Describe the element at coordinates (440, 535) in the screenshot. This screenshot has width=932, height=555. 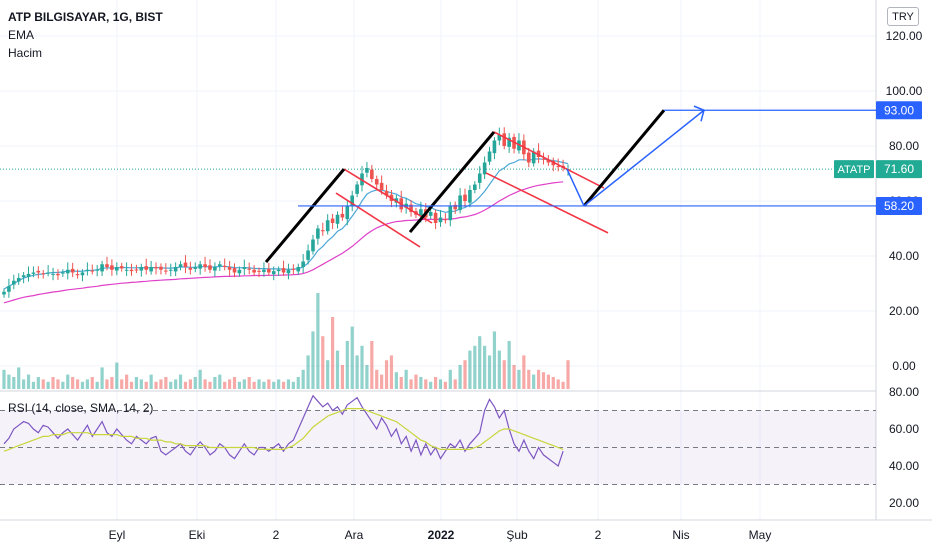
I see `time-axis: Eyl Eki 2 Ara 2022 Şub 2 Nis May` at that location.